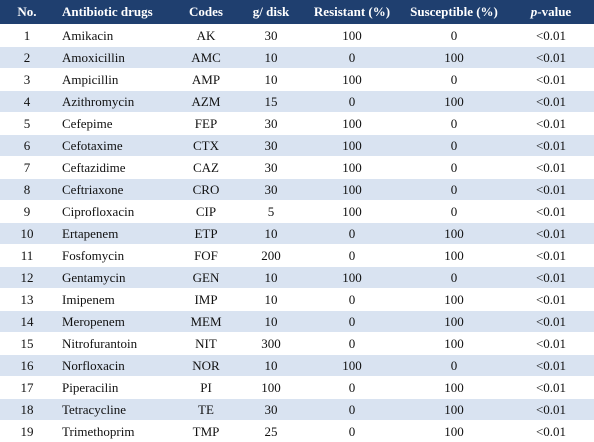 The width and height of the screenshot is (594, 442). I want to click on table-cell: 6, so click(27, 146).